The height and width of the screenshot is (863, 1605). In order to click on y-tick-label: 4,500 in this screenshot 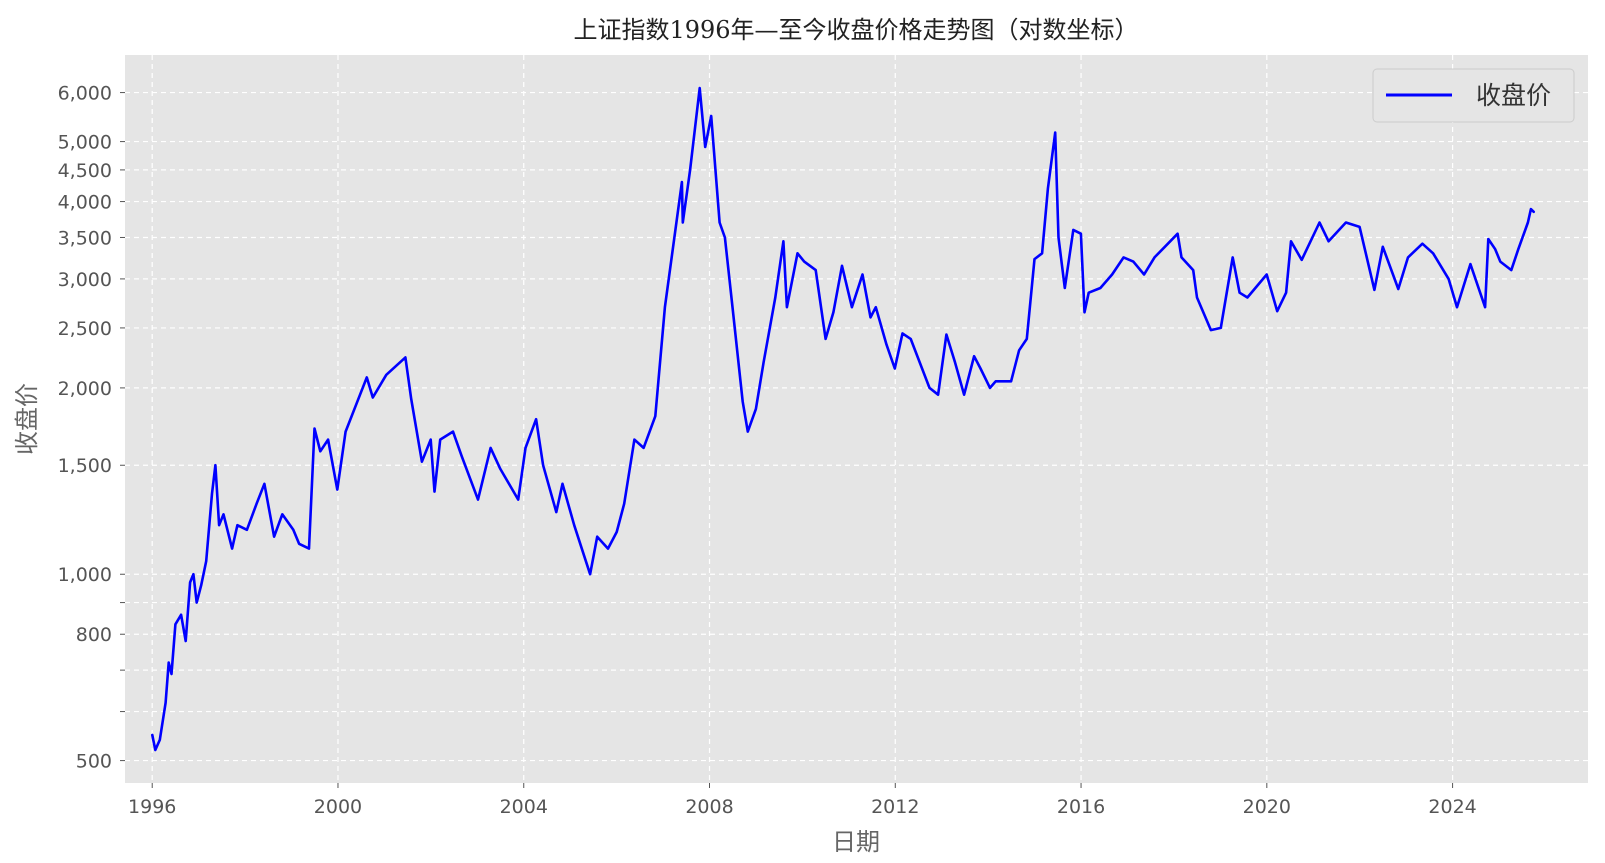, I will do `click(85, 171)`.